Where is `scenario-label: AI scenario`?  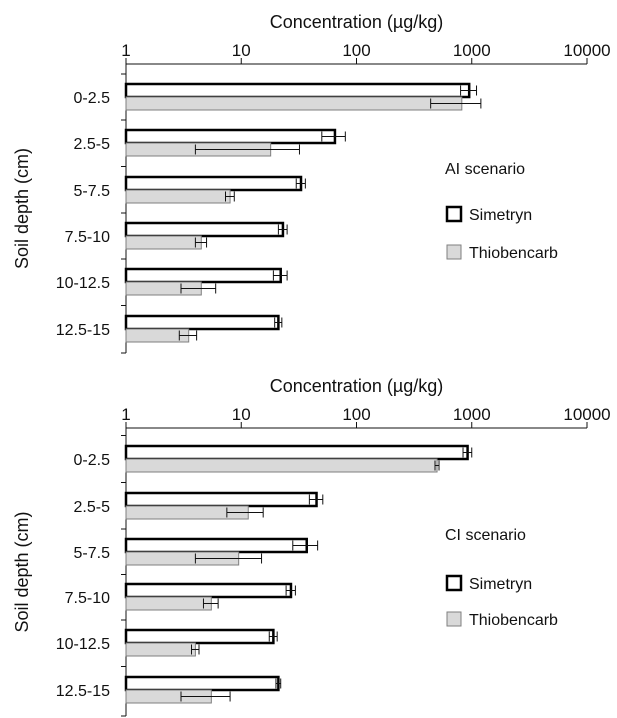 scenario-label: AI scenario is located at coordinates (485, 169).